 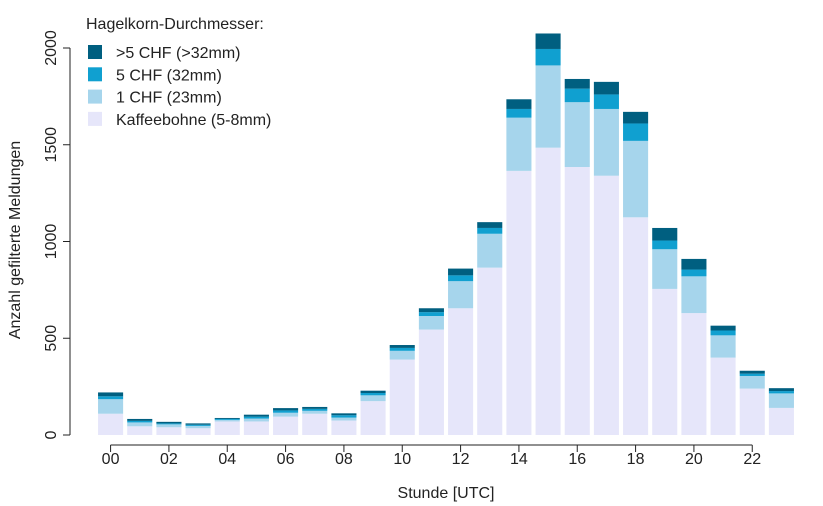 I want to click on legend-title: Hagelkorn-Durchmesser:, so click(x=175, y=24).